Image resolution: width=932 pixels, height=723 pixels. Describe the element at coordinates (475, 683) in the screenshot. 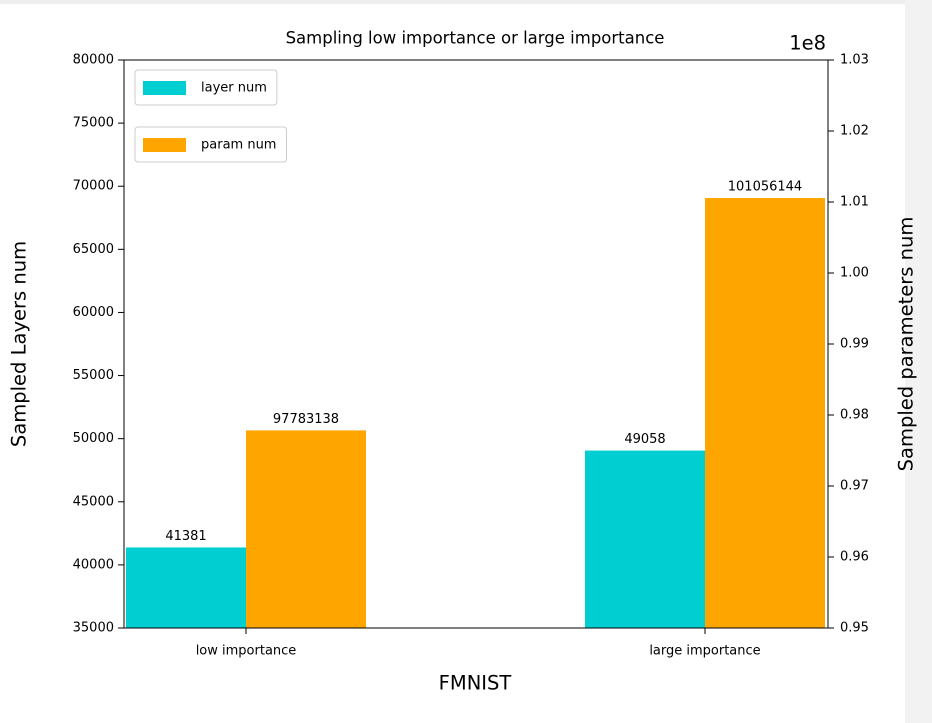

I see `x-axis-label: FMNIST` at that location.